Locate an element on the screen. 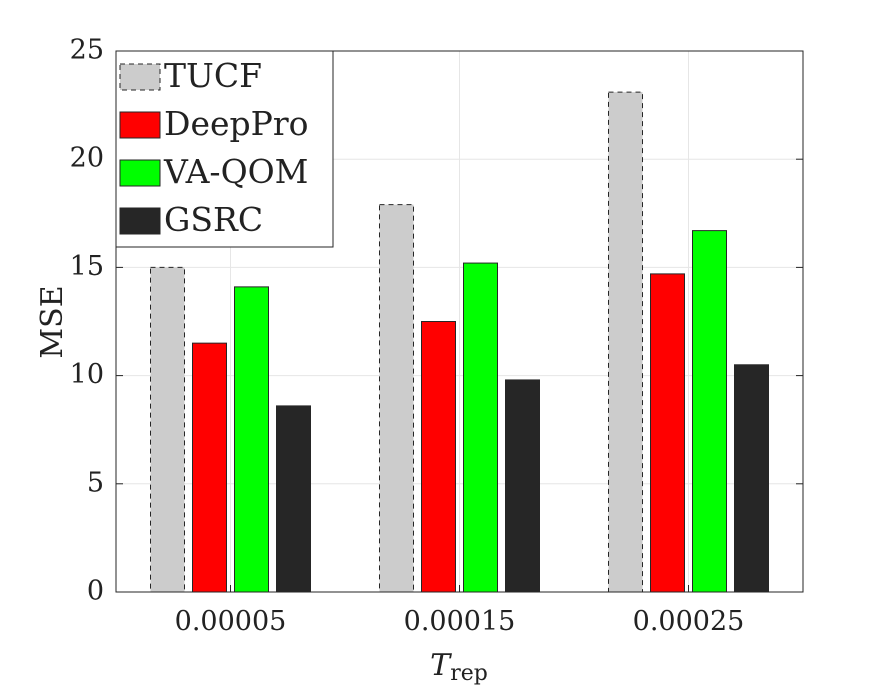 The image size is (888, 687). y-tick-label: 15 is located at coordinates (87, 266).